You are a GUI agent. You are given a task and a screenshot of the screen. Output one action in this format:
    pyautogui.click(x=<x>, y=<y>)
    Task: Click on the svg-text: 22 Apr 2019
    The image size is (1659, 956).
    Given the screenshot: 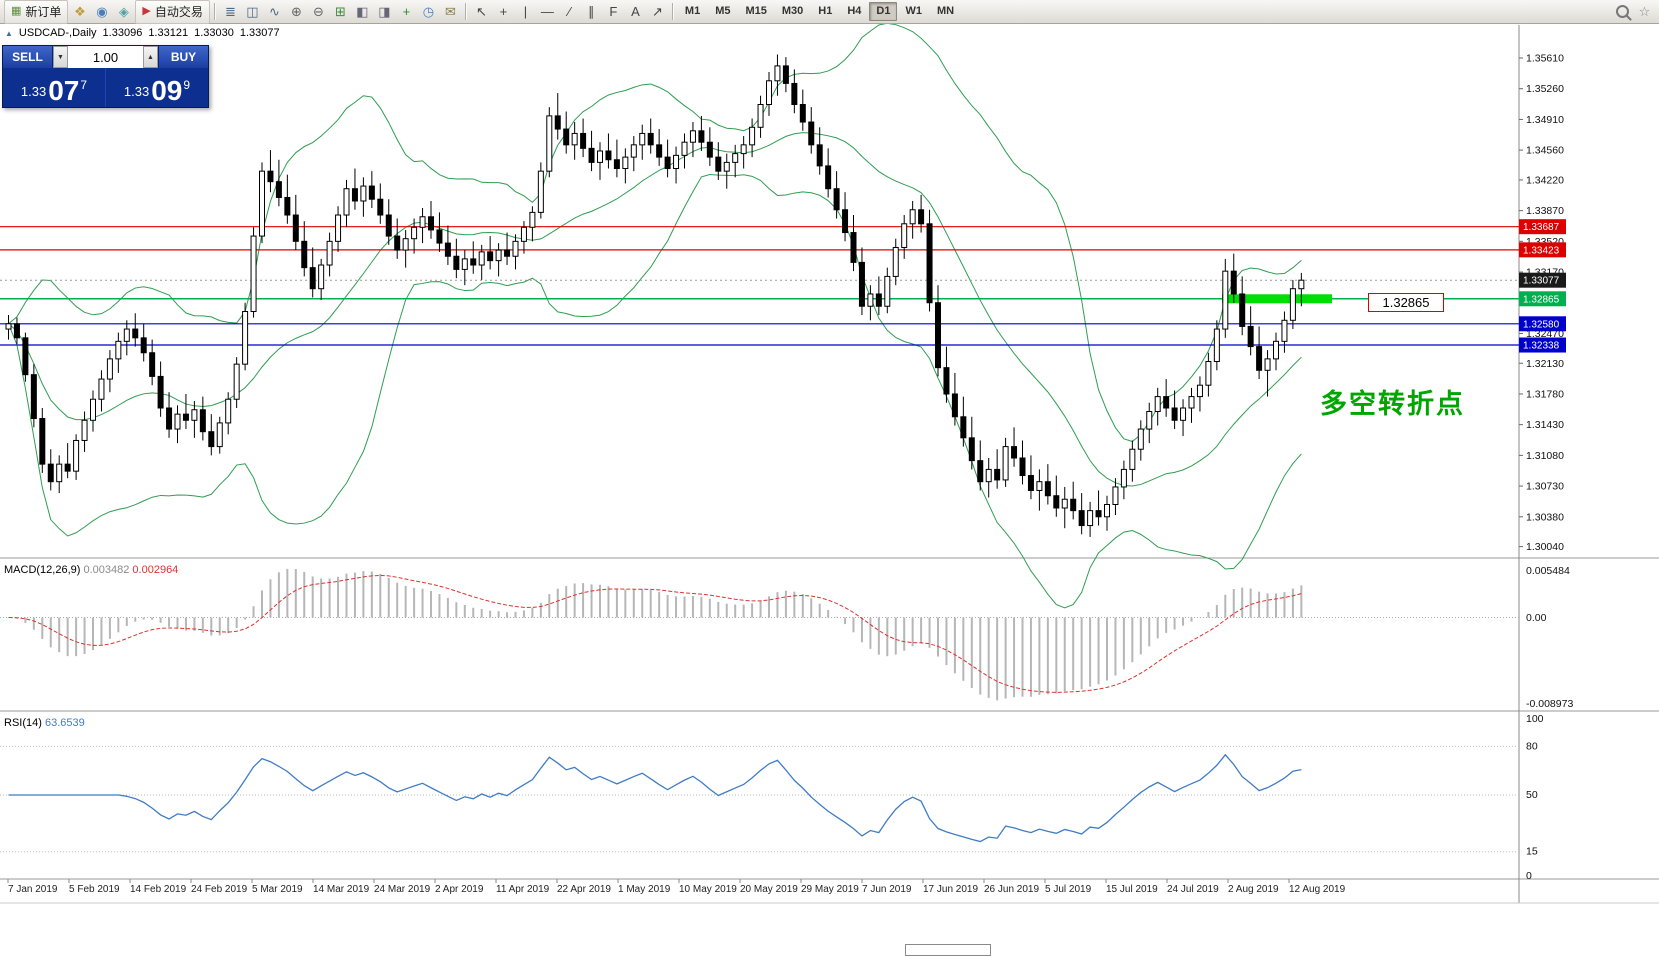 What is the action you would take?
    pyautogui.click(x=584, y=889)
    